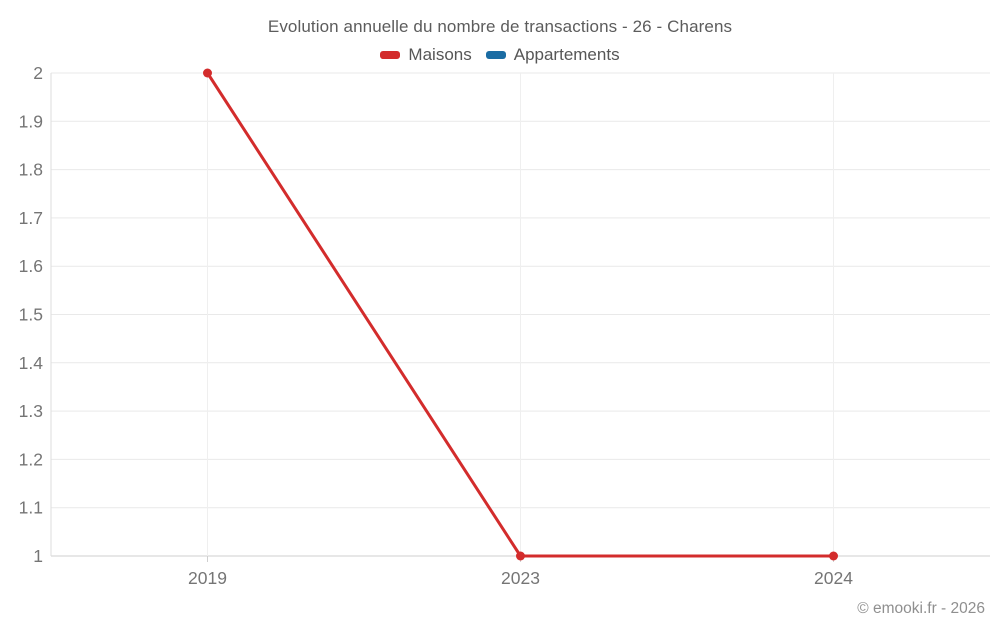 This screenshot has width=1000, height=625. What do you see at coordinates (520, 578) in the screenshot?
I see `x-tick-label: 2023` at bounding box center [520, 578].